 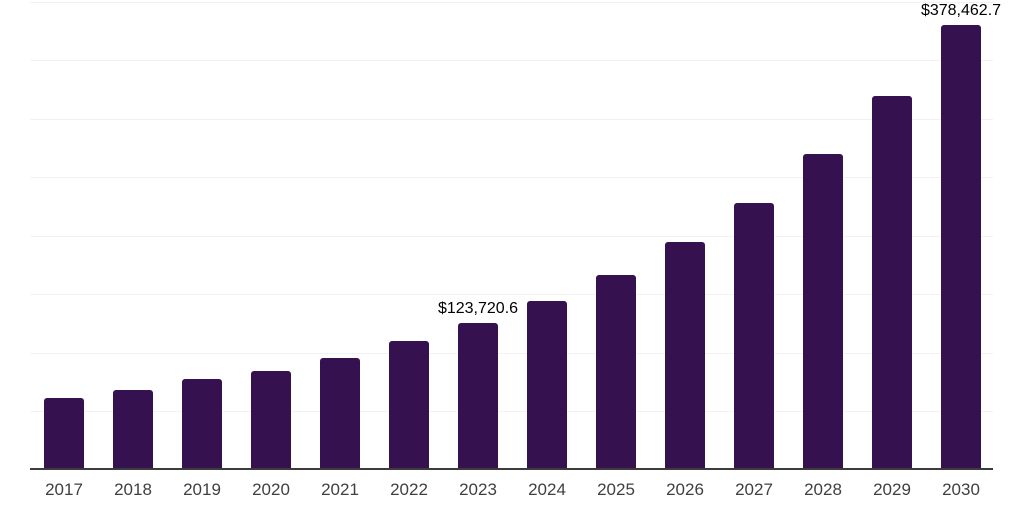 I want to click on x-axis-tick-label-2025: 2025, so click(x=616, y=489).